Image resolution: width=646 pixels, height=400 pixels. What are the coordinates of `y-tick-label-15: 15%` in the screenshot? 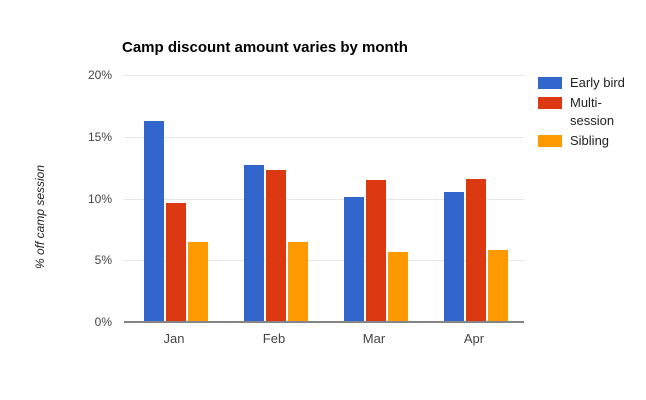 It's located at (99, 136).